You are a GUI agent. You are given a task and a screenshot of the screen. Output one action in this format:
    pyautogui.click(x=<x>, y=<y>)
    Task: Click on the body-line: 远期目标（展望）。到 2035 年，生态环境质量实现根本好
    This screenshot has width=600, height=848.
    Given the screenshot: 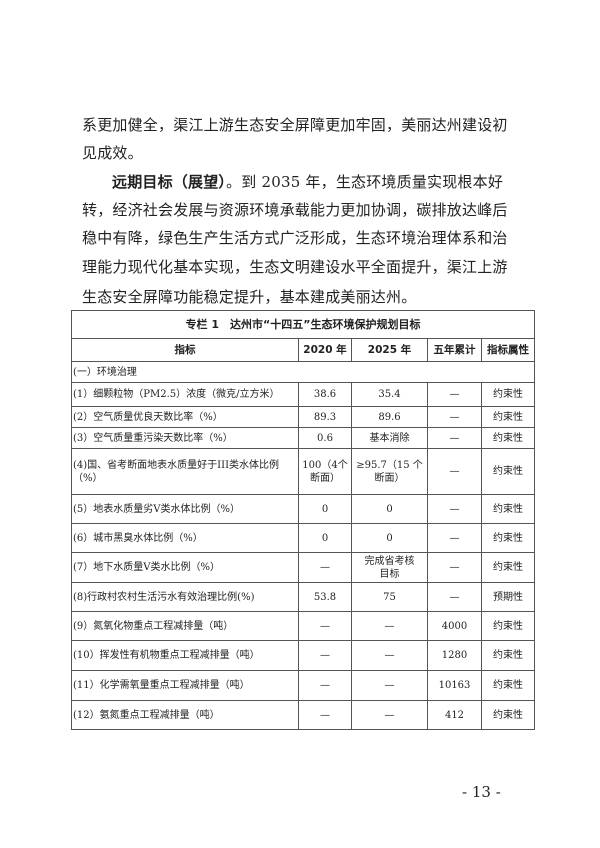 What is the action you would take?
    pyautogui.click(x=307, y=182)
    